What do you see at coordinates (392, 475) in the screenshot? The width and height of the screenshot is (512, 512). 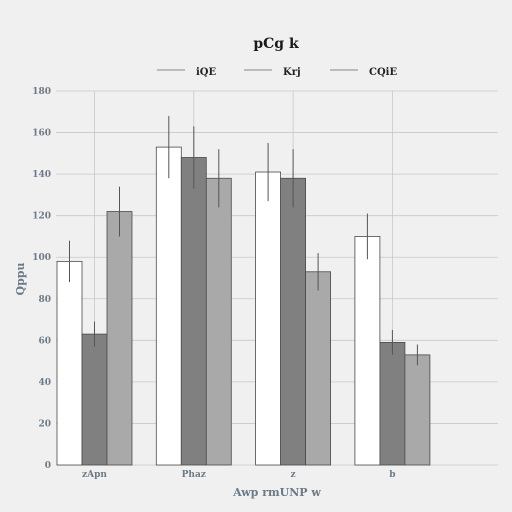 I see `x-tick-label: b` at bounding box center [392, 475].